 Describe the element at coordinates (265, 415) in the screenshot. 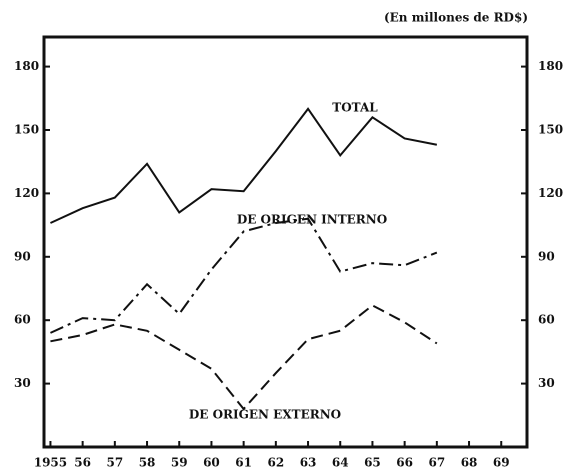

I see `series-label: DE ORIGEN EXTERNO` at that location.